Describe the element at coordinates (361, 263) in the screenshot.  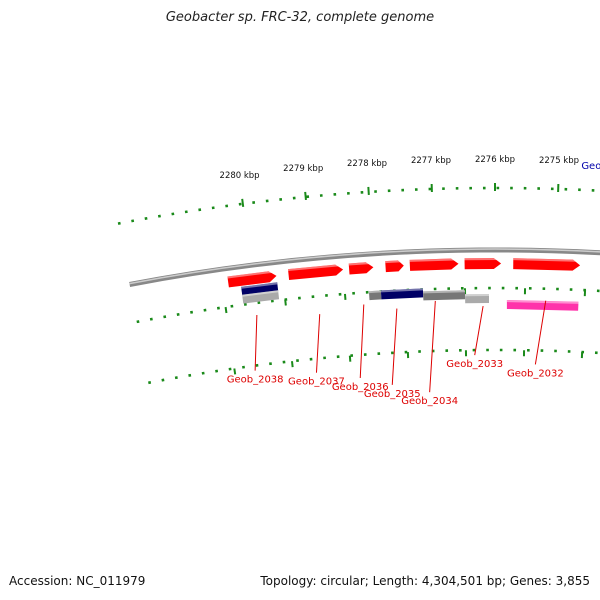
I see `gene-Geob_2036-shine` at that location.